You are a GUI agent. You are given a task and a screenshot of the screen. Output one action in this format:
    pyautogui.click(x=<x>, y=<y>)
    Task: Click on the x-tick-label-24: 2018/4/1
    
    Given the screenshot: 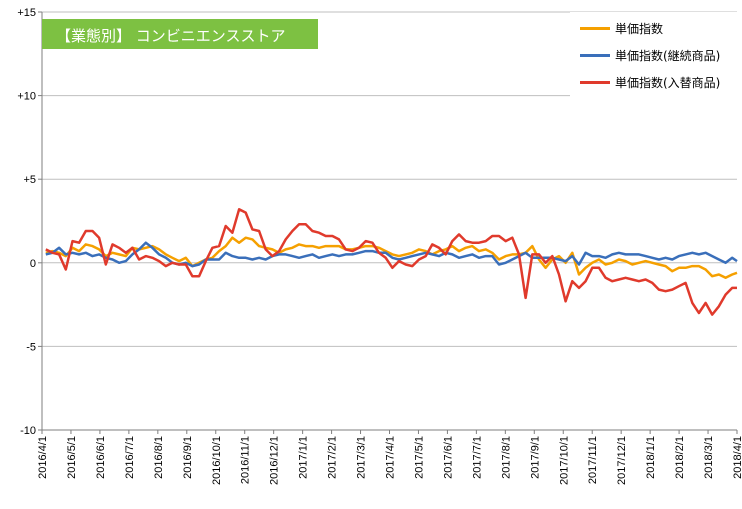 What is the action you would take?
    pyautogui.click(x=737, y=457)
    